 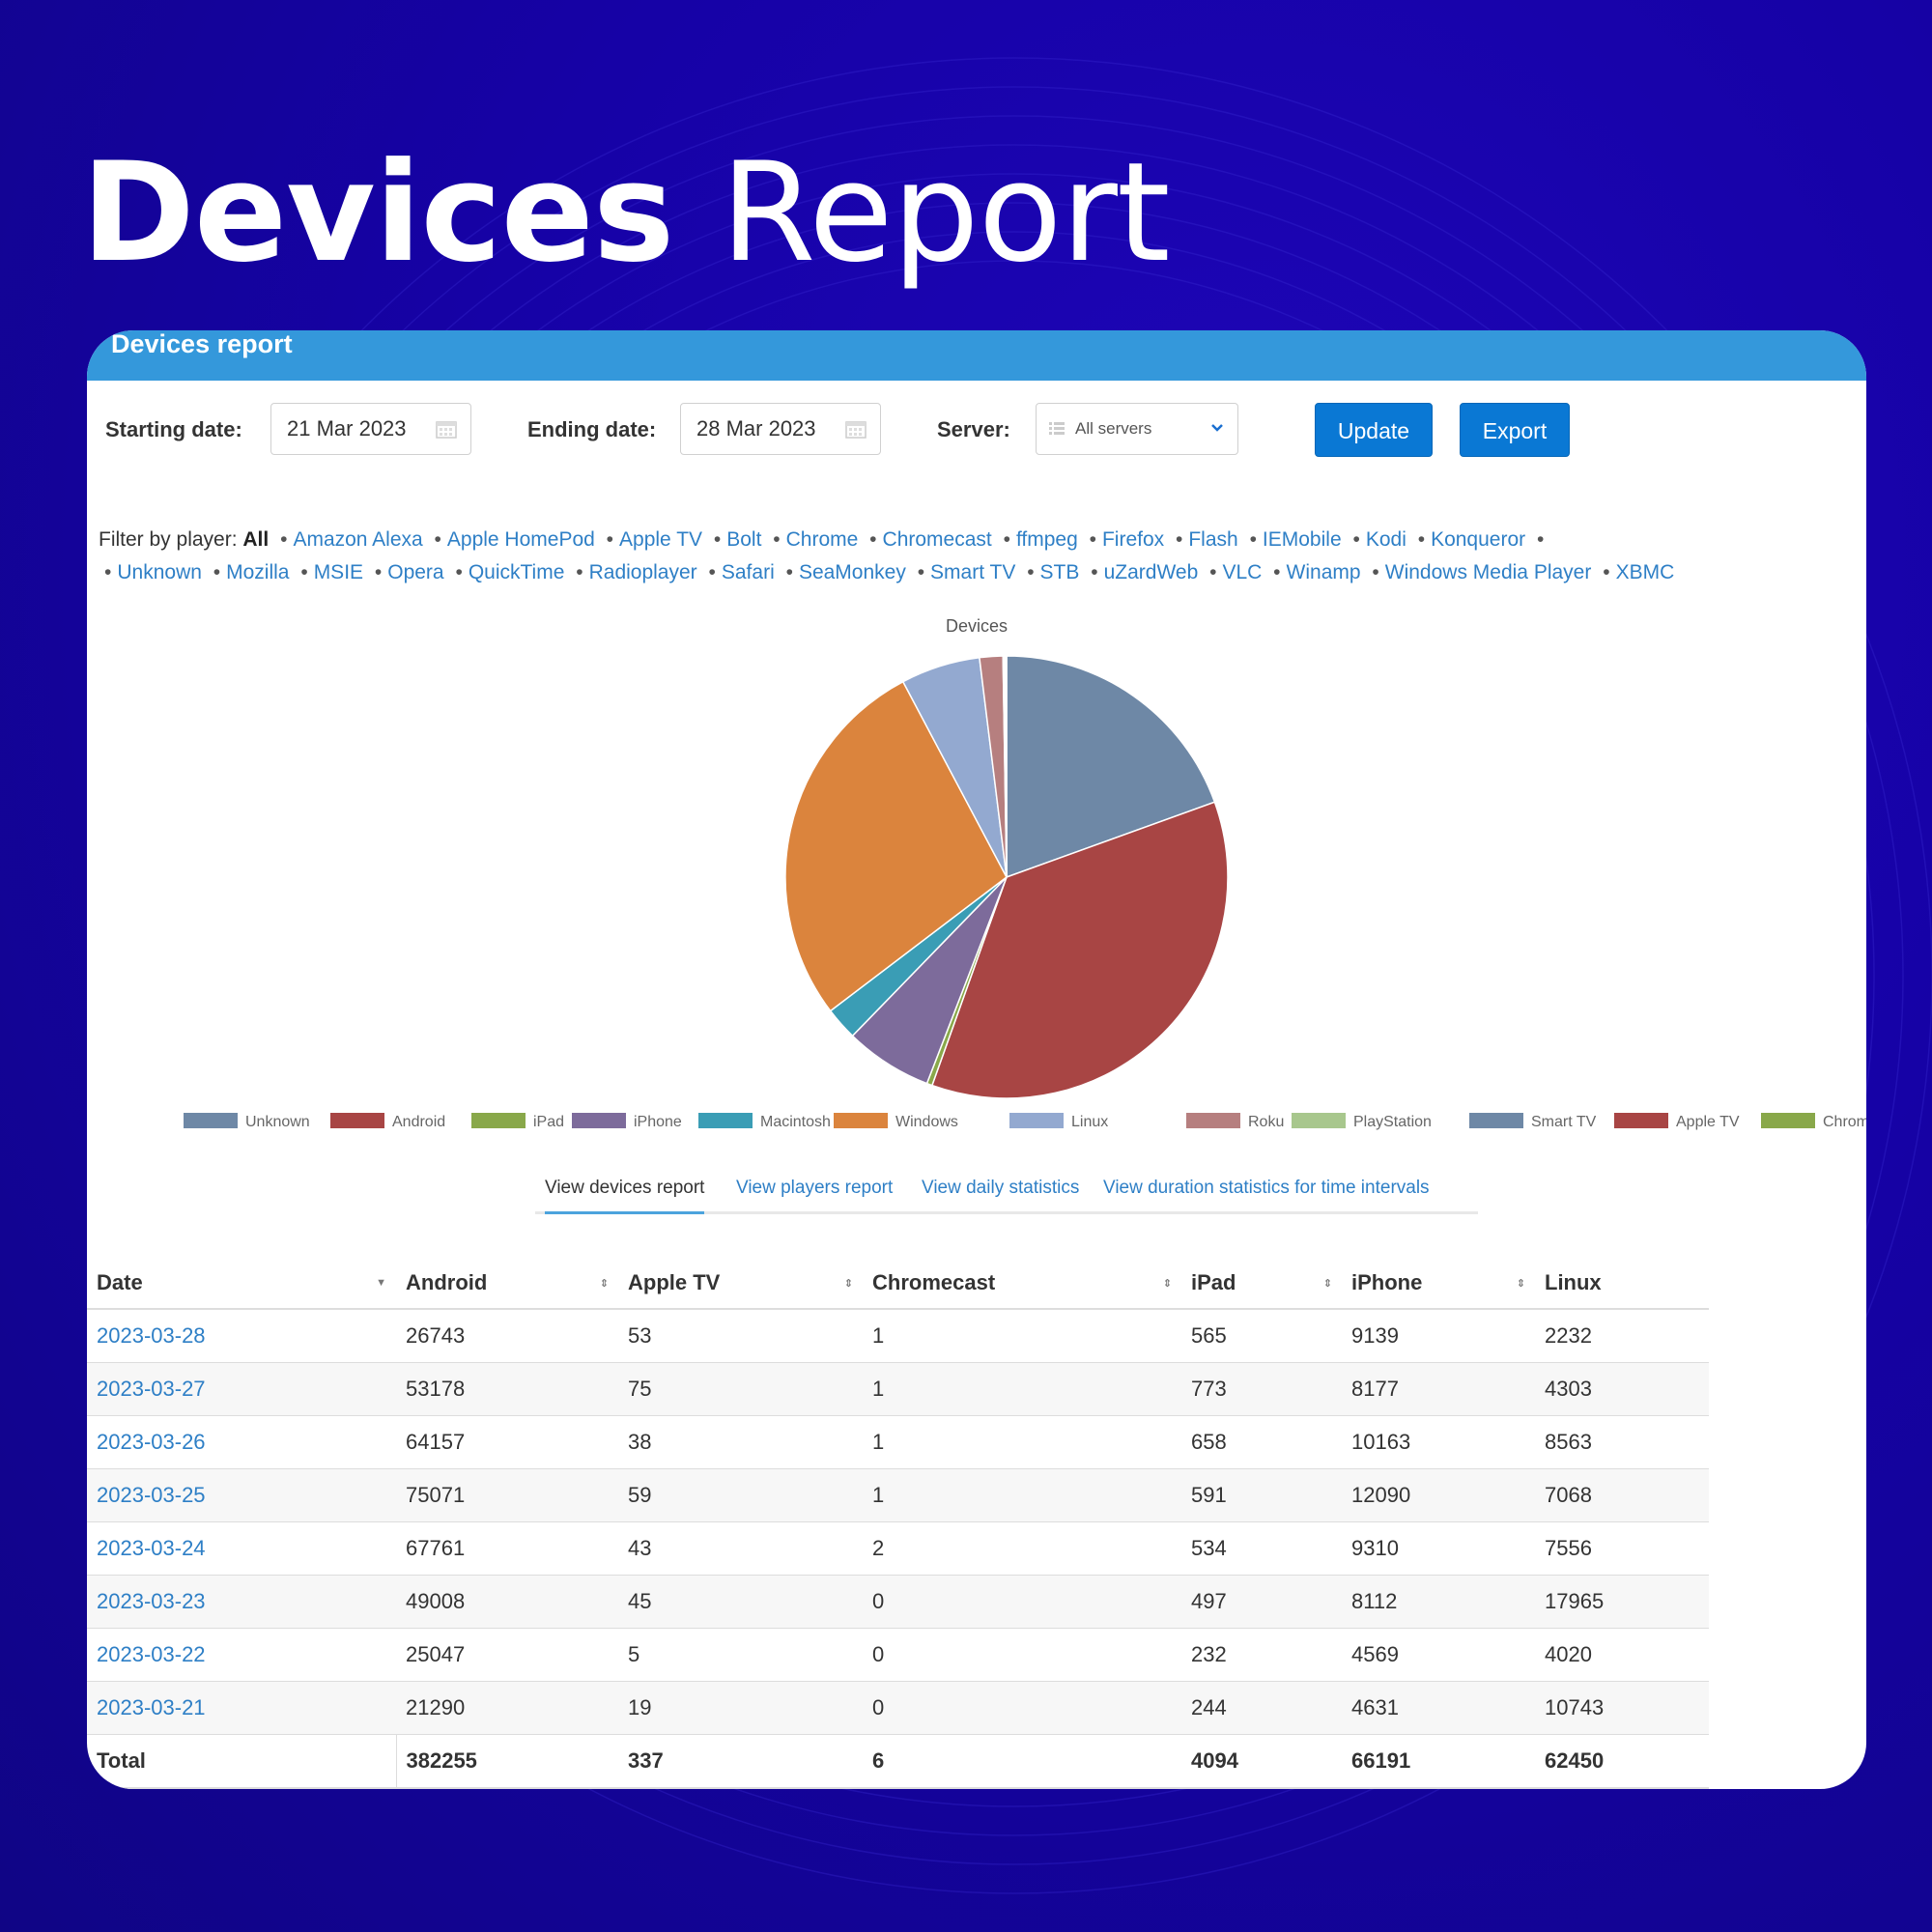 What do you see at coordinates (516, 572) in the screenshot?
I see `filter-player-link: QuickTime` at bounding box center [516, 572].